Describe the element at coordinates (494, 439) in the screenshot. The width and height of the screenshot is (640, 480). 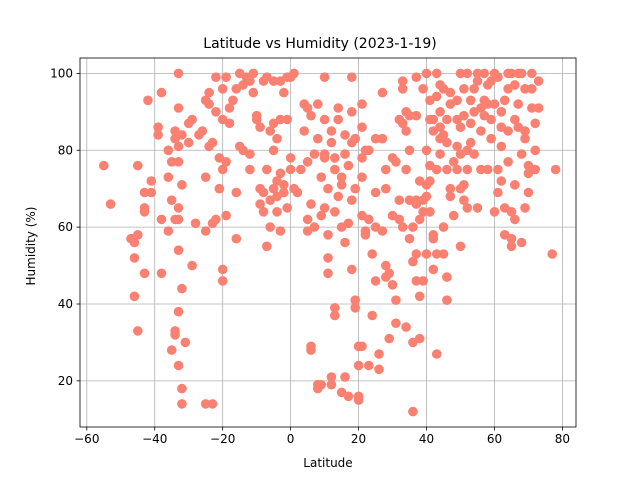
I see `x-tick-label: 60` at that location.